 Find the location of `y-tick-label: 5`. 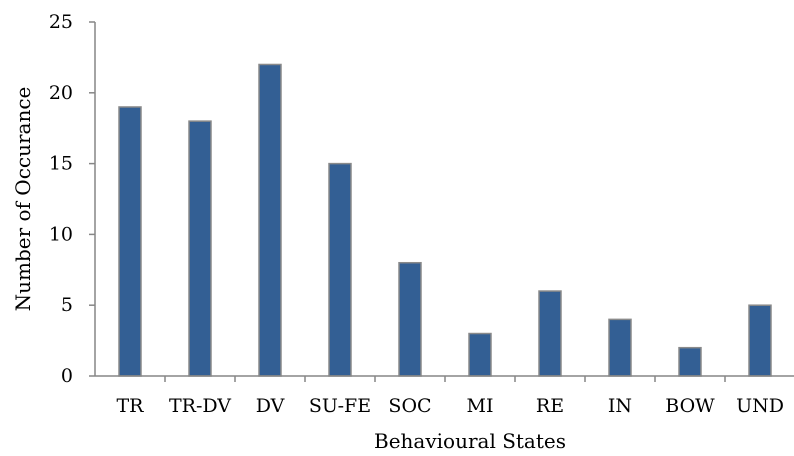

y-tick-label: 5 is located at coordinates (67, 305).